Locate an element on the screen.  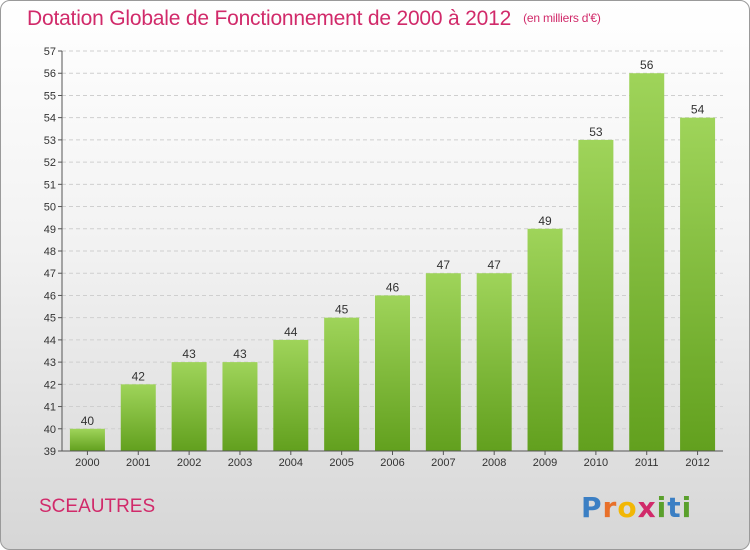
x-tick-label: 2010 is located at coordinates (596, 463).